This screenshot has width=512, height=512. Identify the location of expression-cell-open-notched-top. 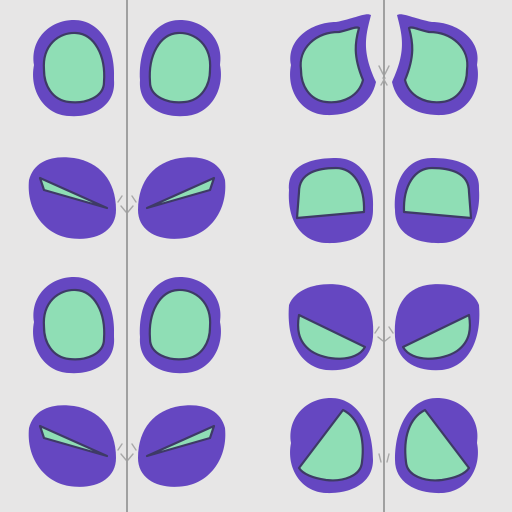
(384, 65).